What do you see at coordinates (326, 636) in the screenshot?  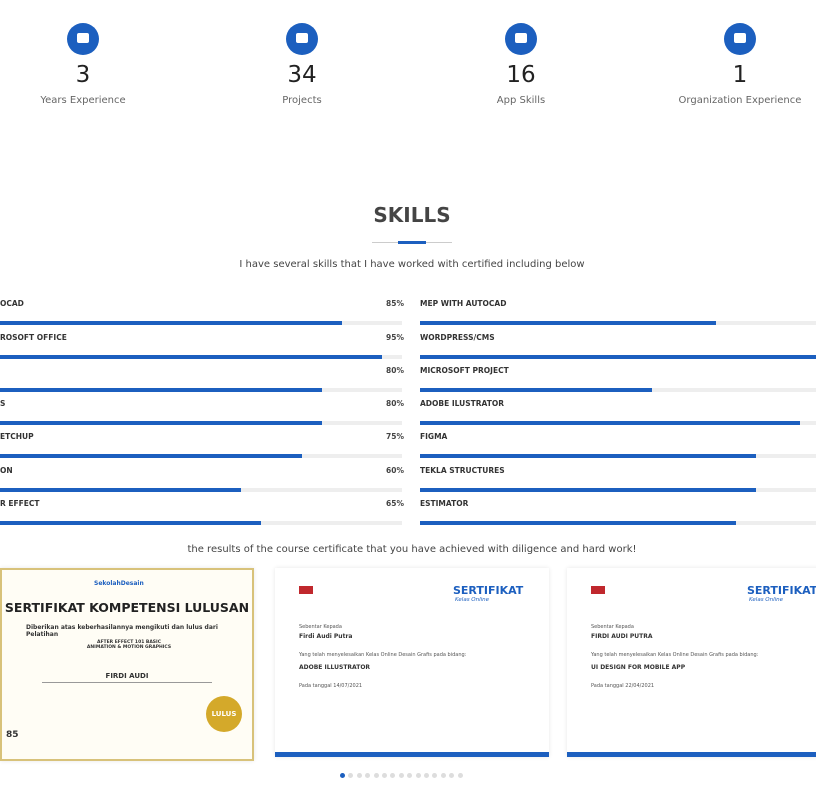 I see `cert-name: Firdi Audi Putra` at bounding box center [326, 636].